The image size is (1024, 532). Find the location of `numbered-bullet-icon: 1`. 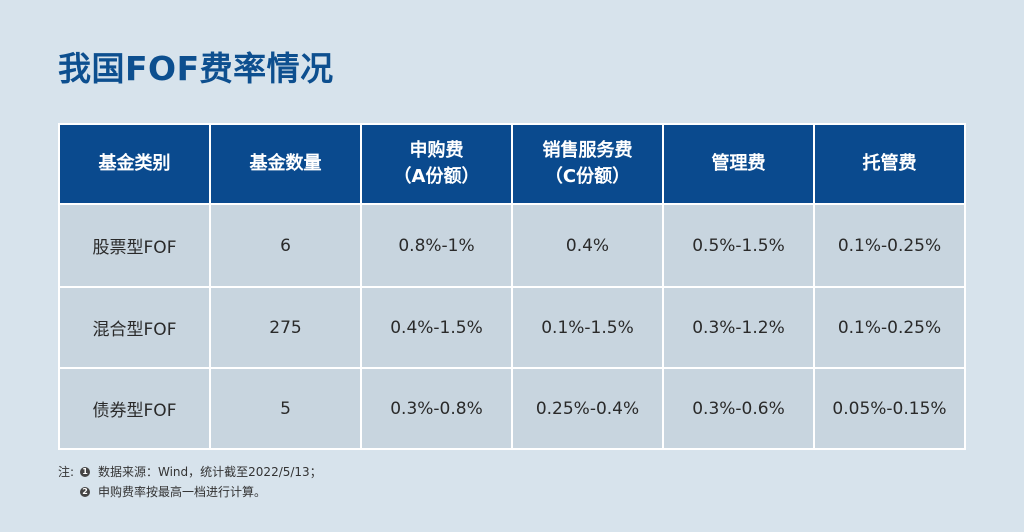

numbered-bullet-icon: 1 is located at coordinates (85, 472).